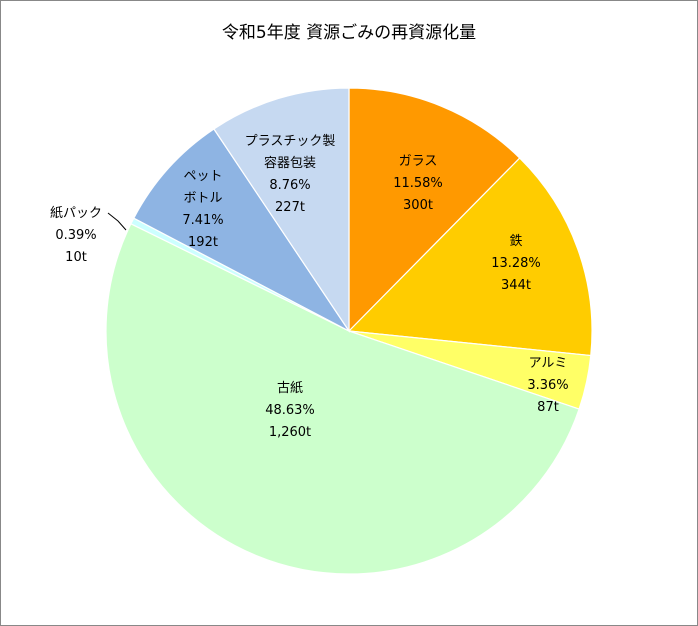 The width and height of the screenshot is (698, 626). Describe the element at coordinates (290, 432) in the screenshot. I see `slice-amount-label-4: 1,260t` at that location.